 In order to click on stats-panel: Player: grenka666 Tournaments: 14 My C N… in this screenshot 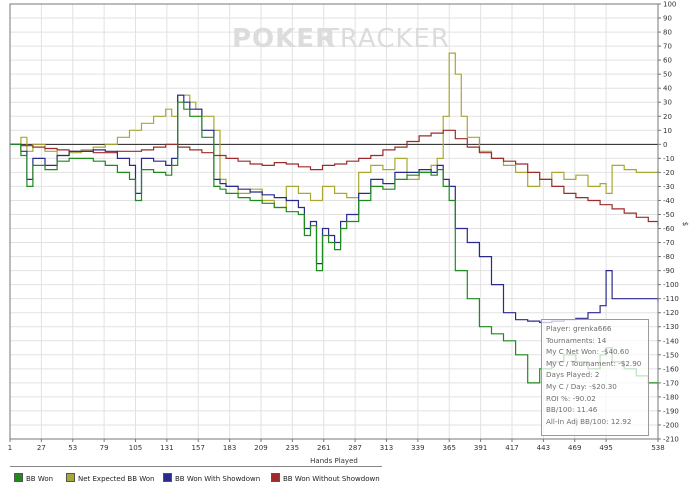, I will do `click(595, 377)`.